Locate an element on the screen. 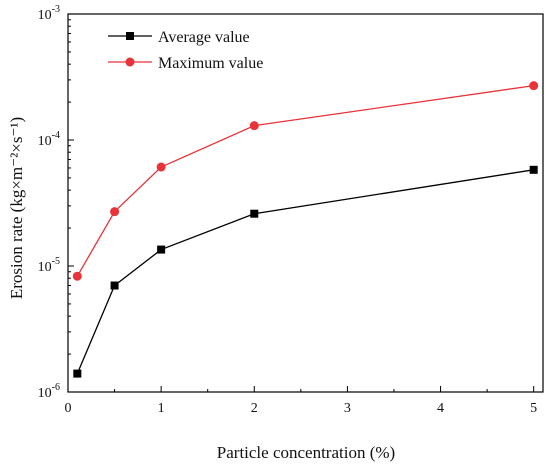  x-tick-label: 2 is located at coordinates (254, 408).